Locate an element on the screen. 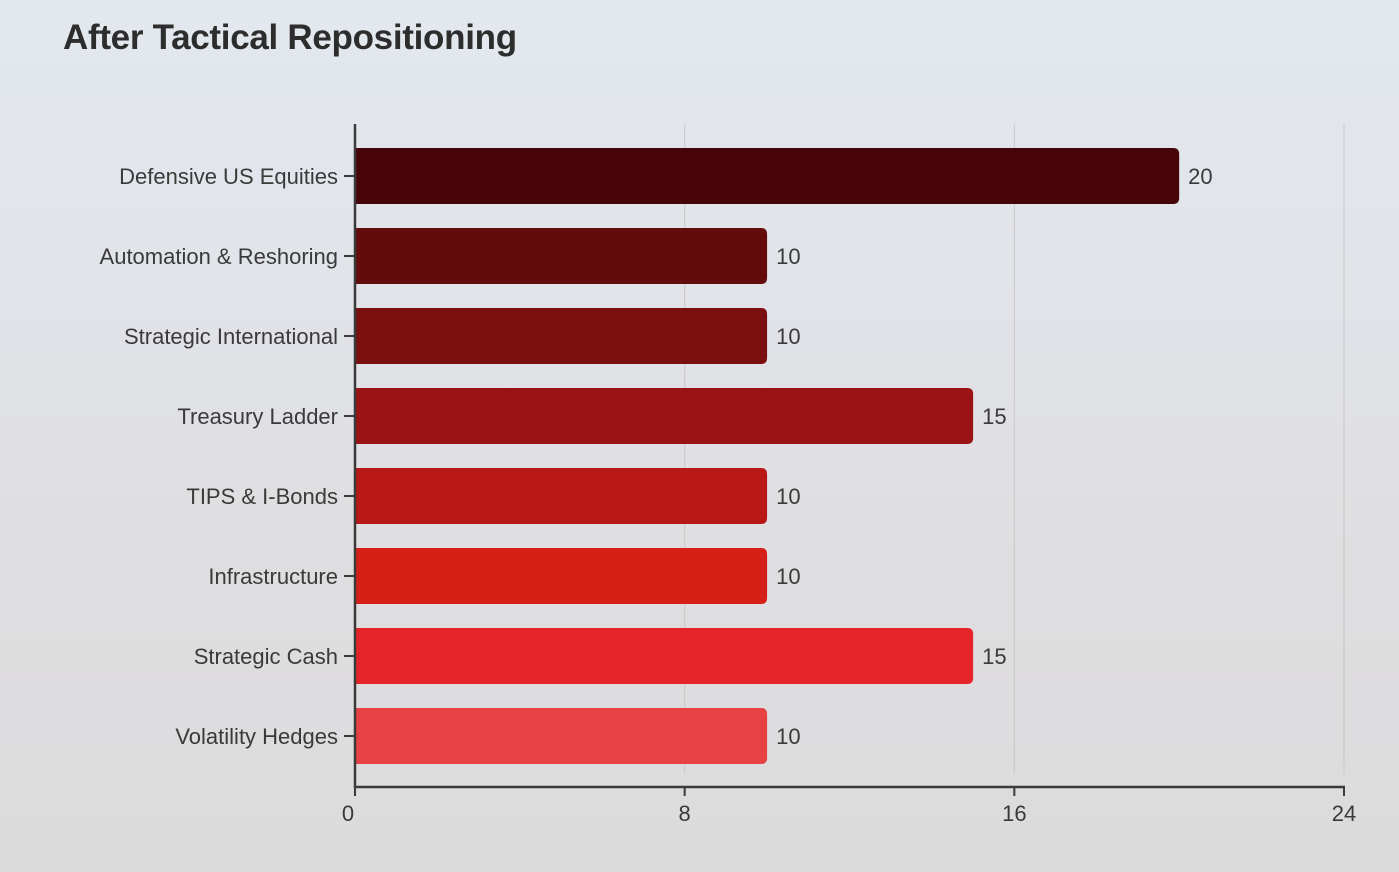 The height and width of the screenshot is (872, 1399). x-tick-label-24: 24 is located at coordinates (1344, 813).